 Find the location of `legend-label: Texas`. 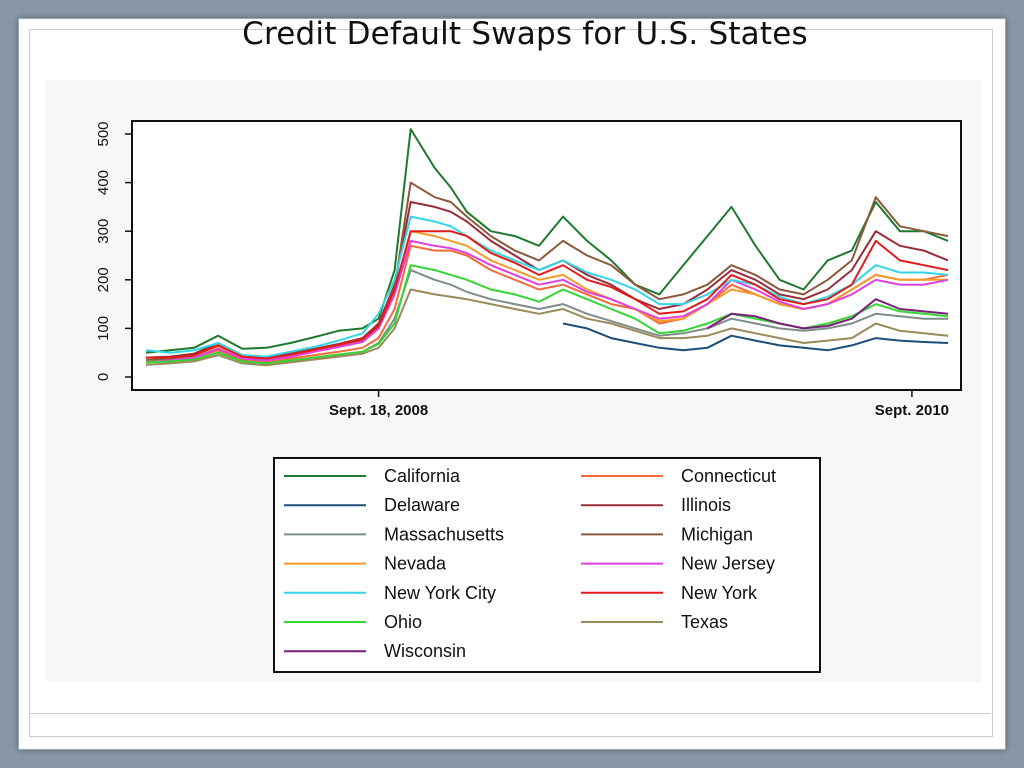

legend-label: Texas is located at coordinates (704, 622).